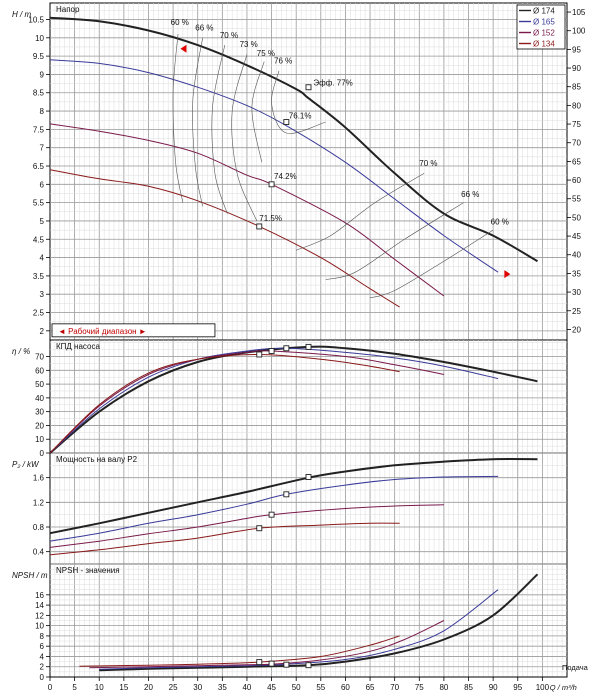  Describe the element at coordinates (419, 687) in the screenshot. I see `x-tick-label: 75` at that location.